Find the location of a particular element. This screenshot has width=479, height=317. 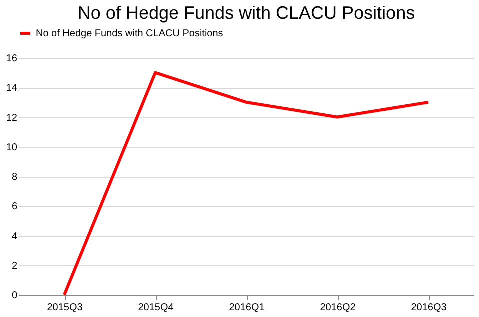

x-tick-label: 2016Q3 is located at coordinates (429, 308).